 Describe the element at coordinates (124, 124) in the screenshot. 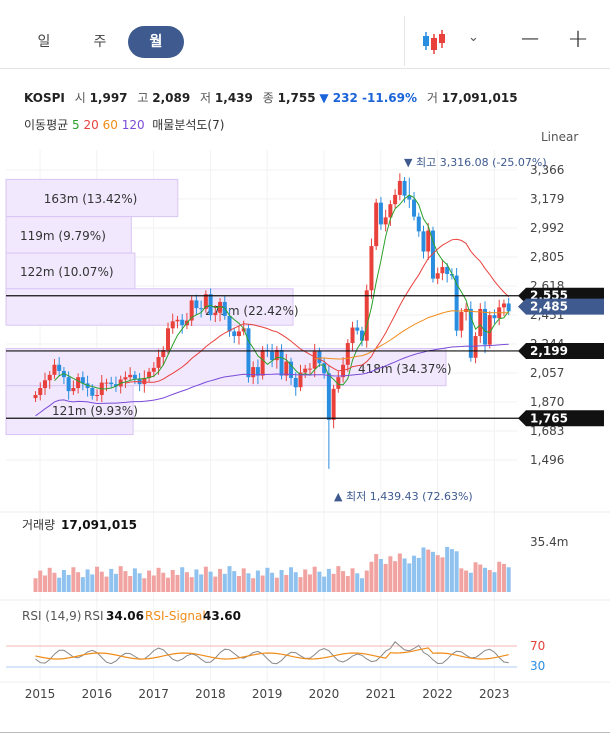

I see `moving-average-legend: 이동평균 5 20 60 120 매물분석도(7)` at that location.